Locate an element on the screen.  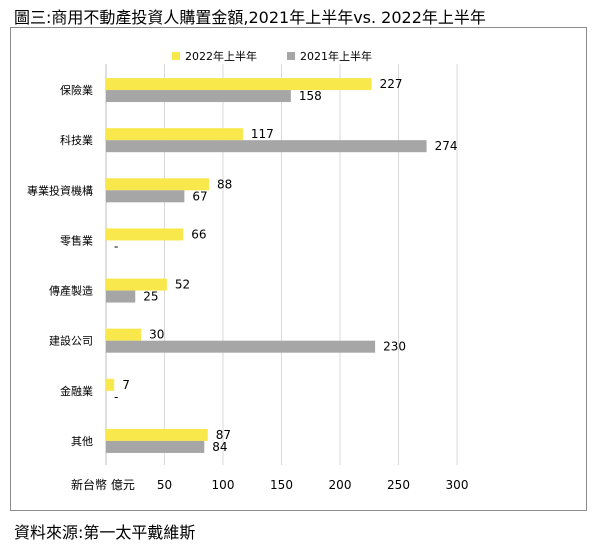
legend-label-2021: 2021年上半年 is located at coordinates (336, 56).